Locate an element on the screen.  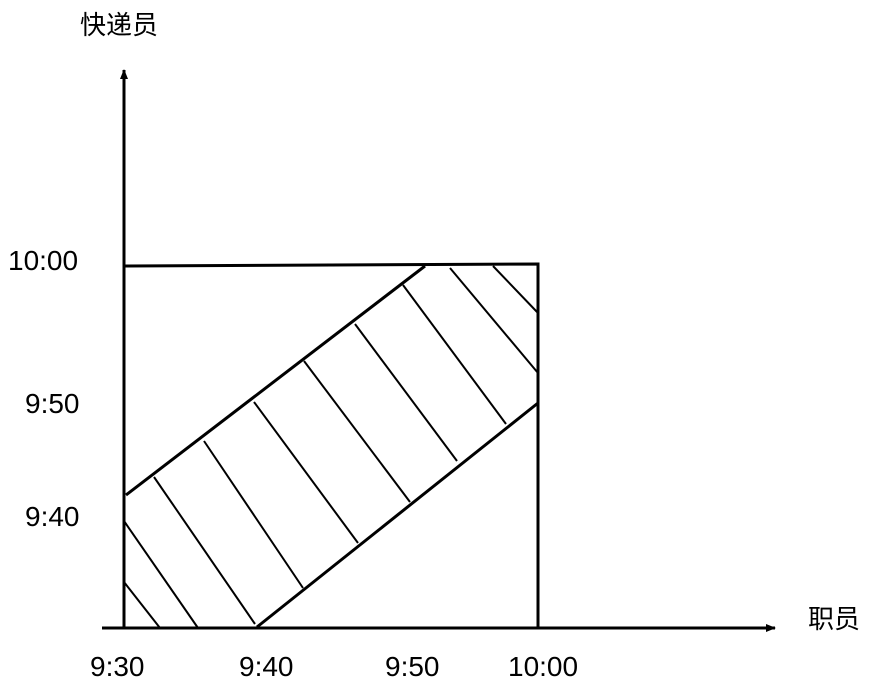
x-tick-label-930: 9:30 is located at coordinates (117, 666).